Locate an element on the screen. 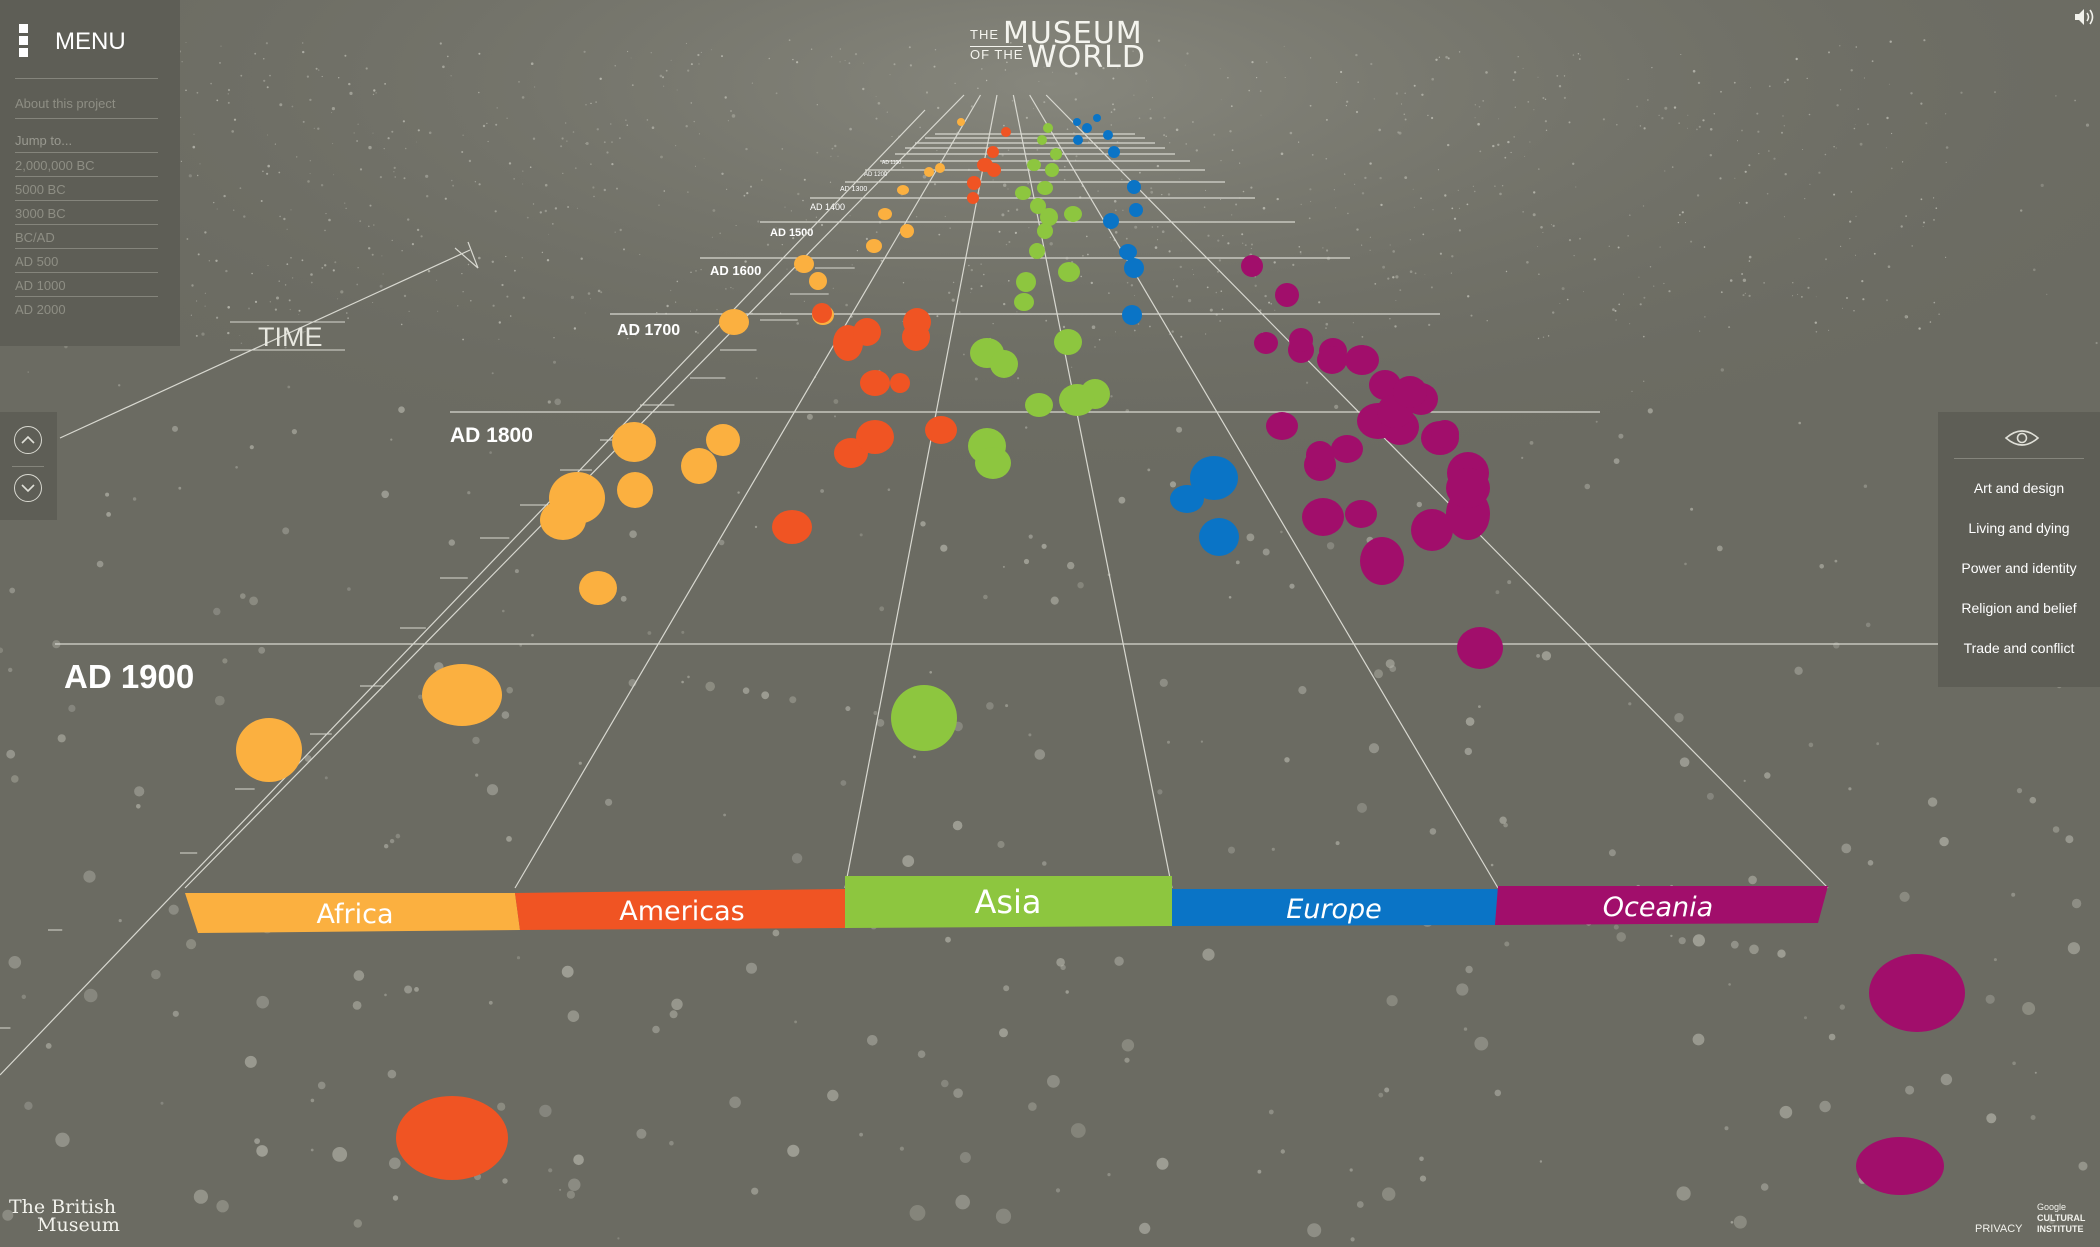 The width and height of the screenshot is (2100, 1247). region-asia-segment is located at coordinates (1008, 902).